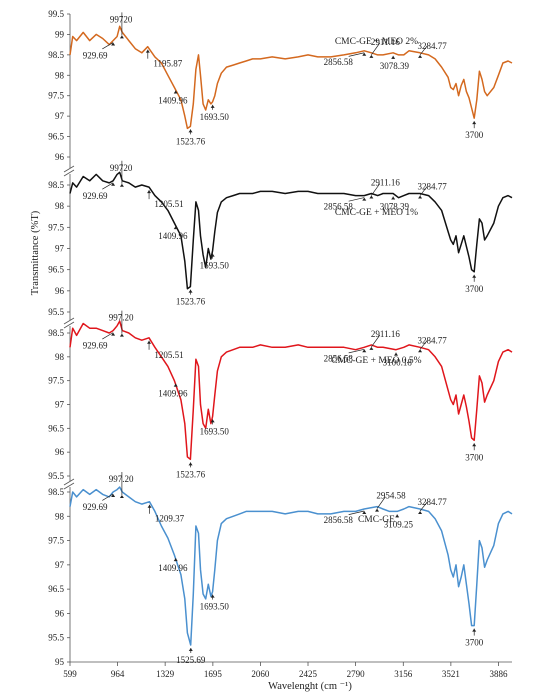 The image size is (554, 697). What do you see at coordinates (191, 660) in the screenshot?
I see `annotation-label: 1525.69` at bounding box center [191, 660].